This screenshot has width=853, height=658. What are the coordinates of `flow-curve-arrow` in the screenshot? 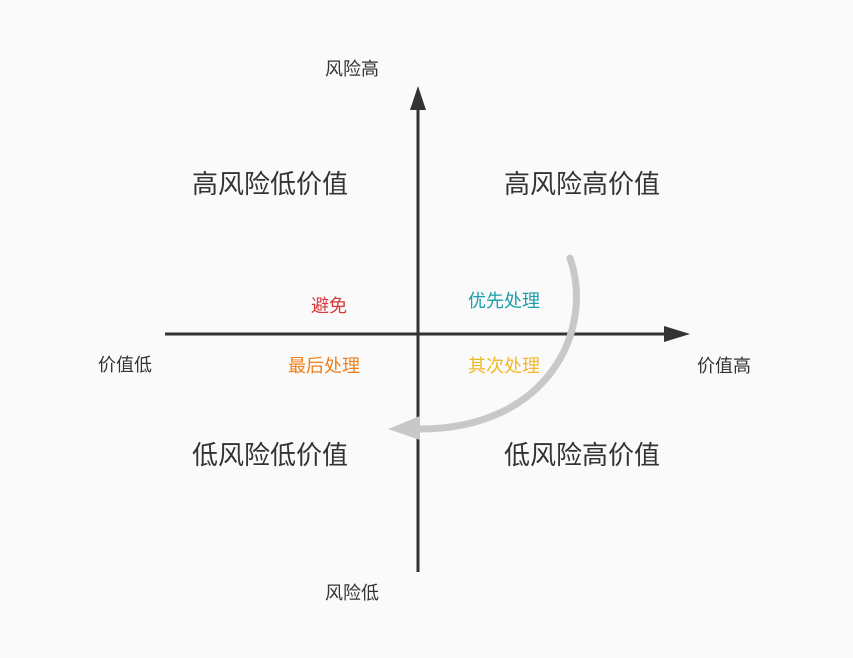 It's located at (497, 343).